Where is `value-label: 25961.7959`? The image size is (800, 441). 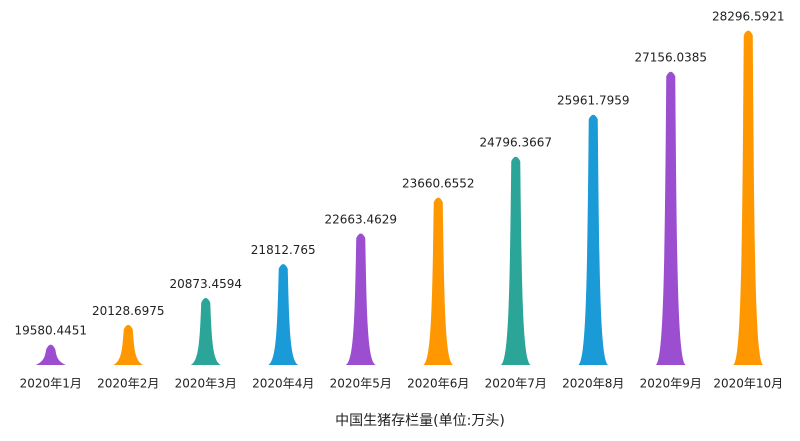
value-label: 25961.7959 is located at coordinates (593, 101).